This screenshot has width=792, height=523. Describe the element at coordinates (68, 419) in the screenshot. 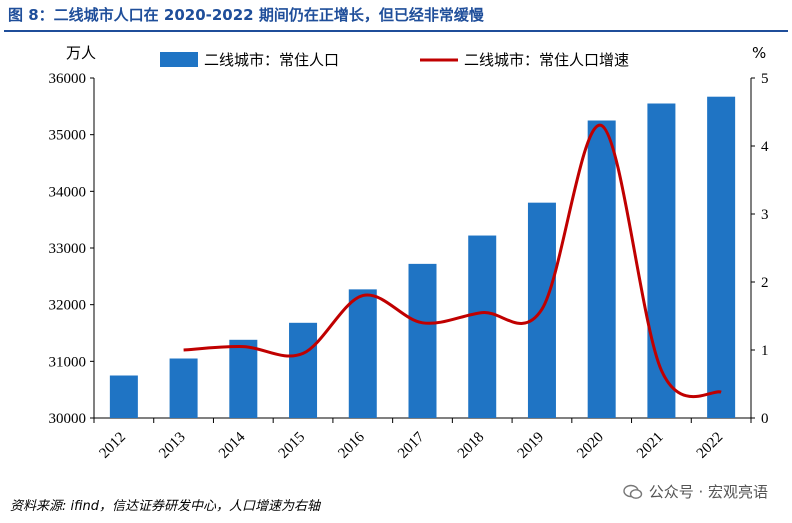

I see `left-tick-label: 30000` at that location.